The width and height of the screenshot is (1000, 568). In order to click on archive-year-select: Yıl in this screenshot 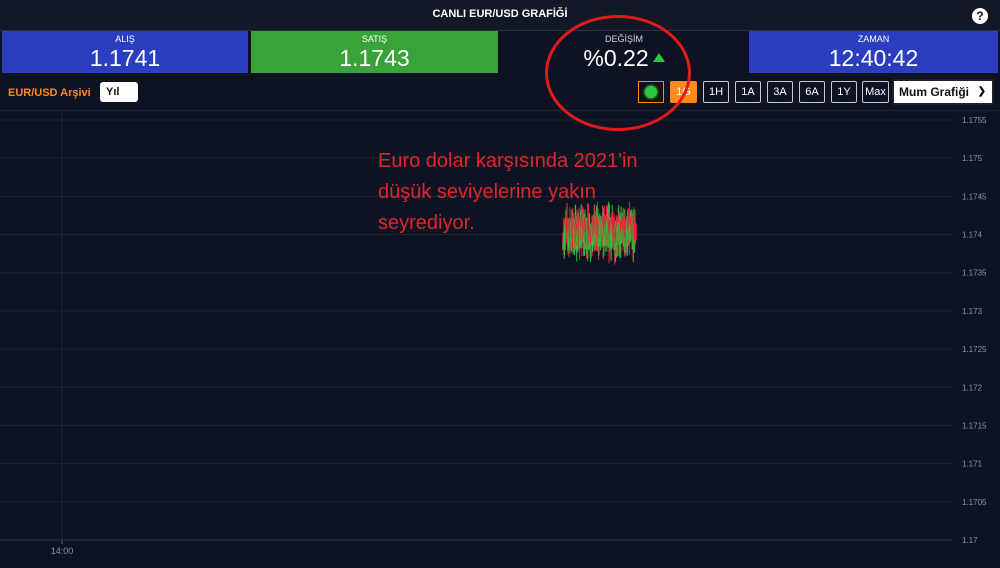, I will do `click(119, 92)`.